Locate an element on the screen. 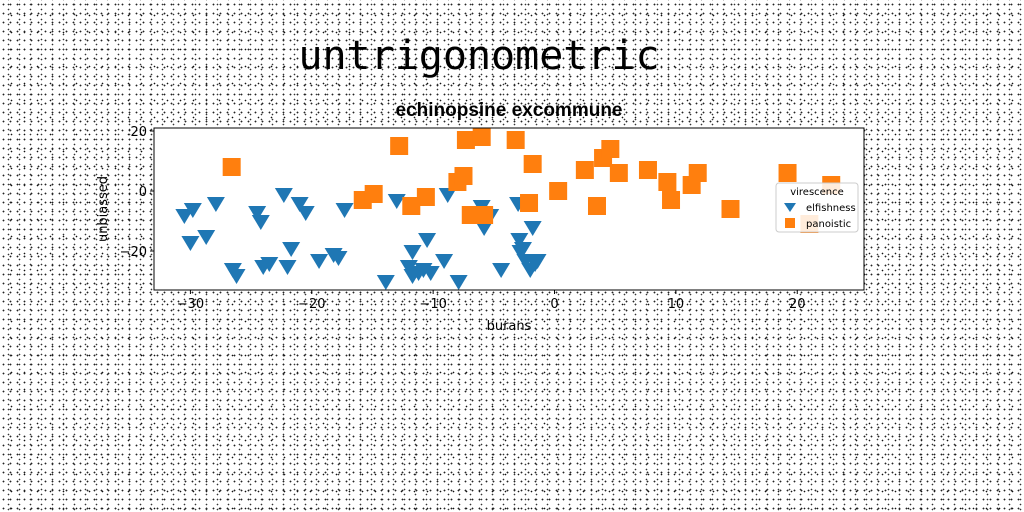  legend-label-elfishness: elfishness is located at coordinates (831, 208).